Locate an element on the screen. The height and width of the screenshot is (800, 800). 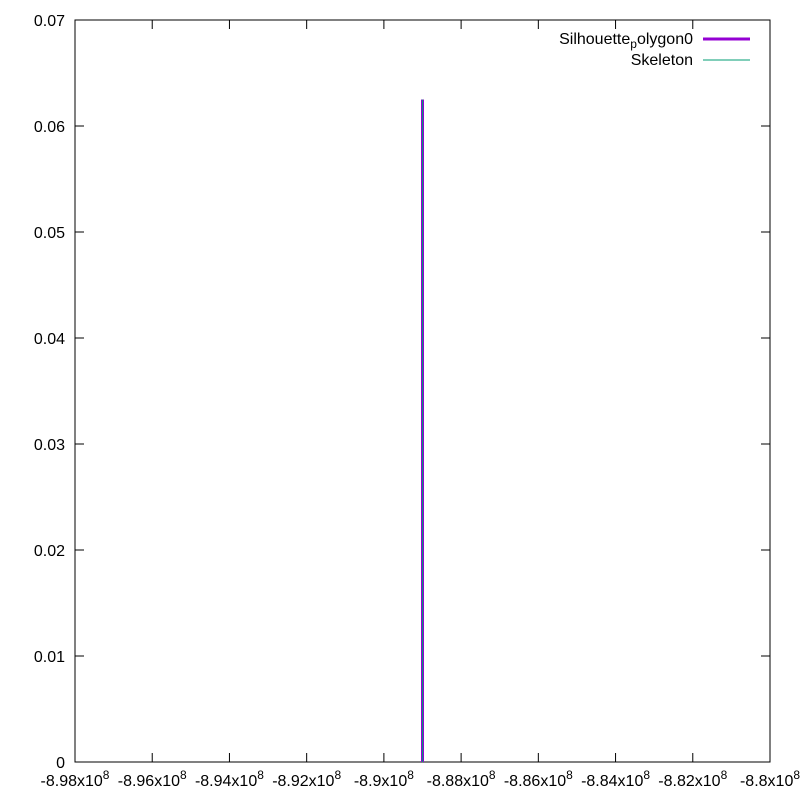
x-tick-label: -8.84x10⁸ is located at coordinates (615, 779).